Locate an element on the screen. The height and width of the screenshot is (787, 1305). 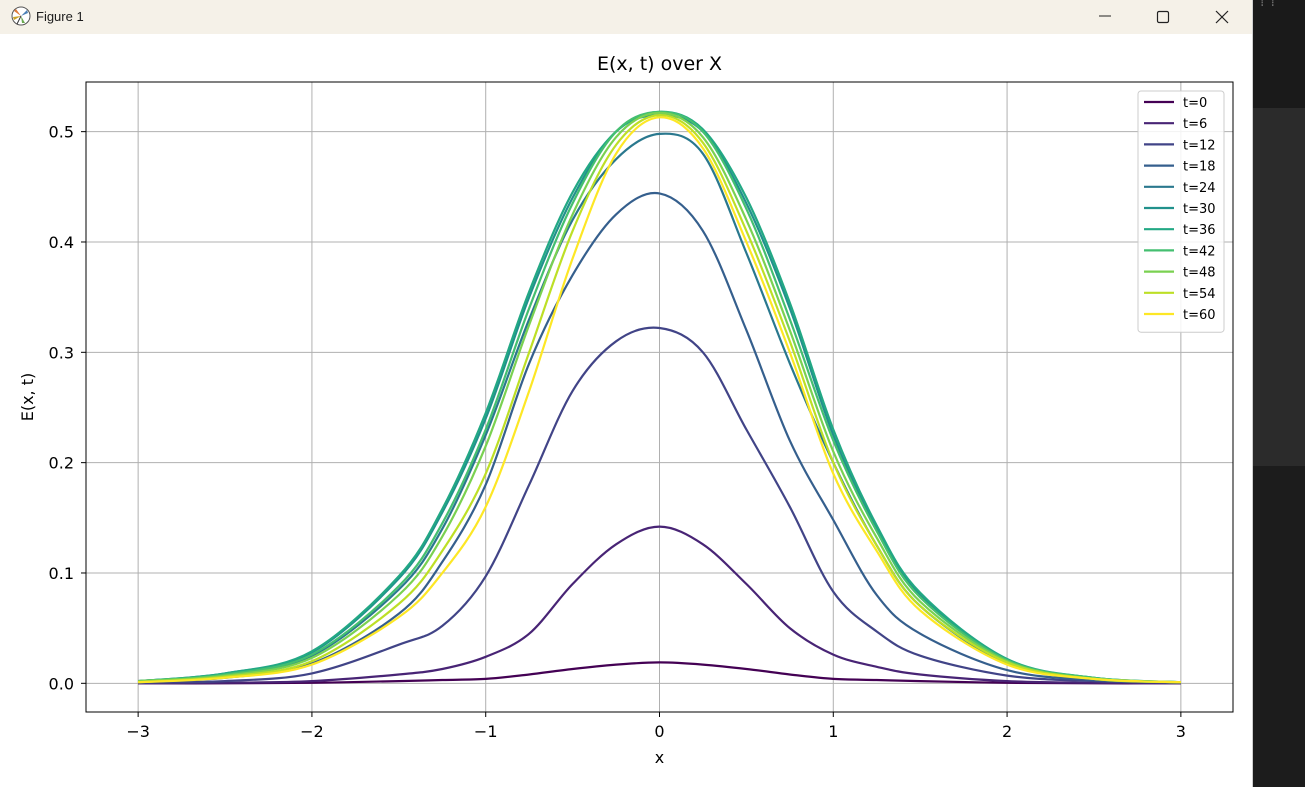
close-icon is located at coordinates (1222, 17).